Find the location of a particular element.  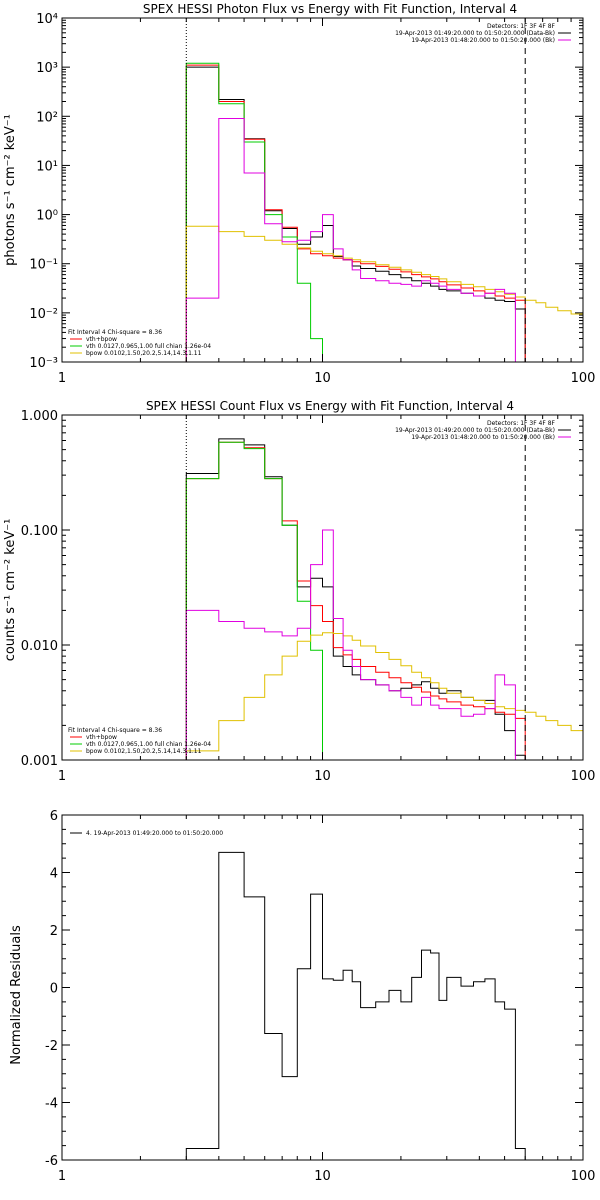

y-tick-label: 1.000 is located at coordinates (39, 416).